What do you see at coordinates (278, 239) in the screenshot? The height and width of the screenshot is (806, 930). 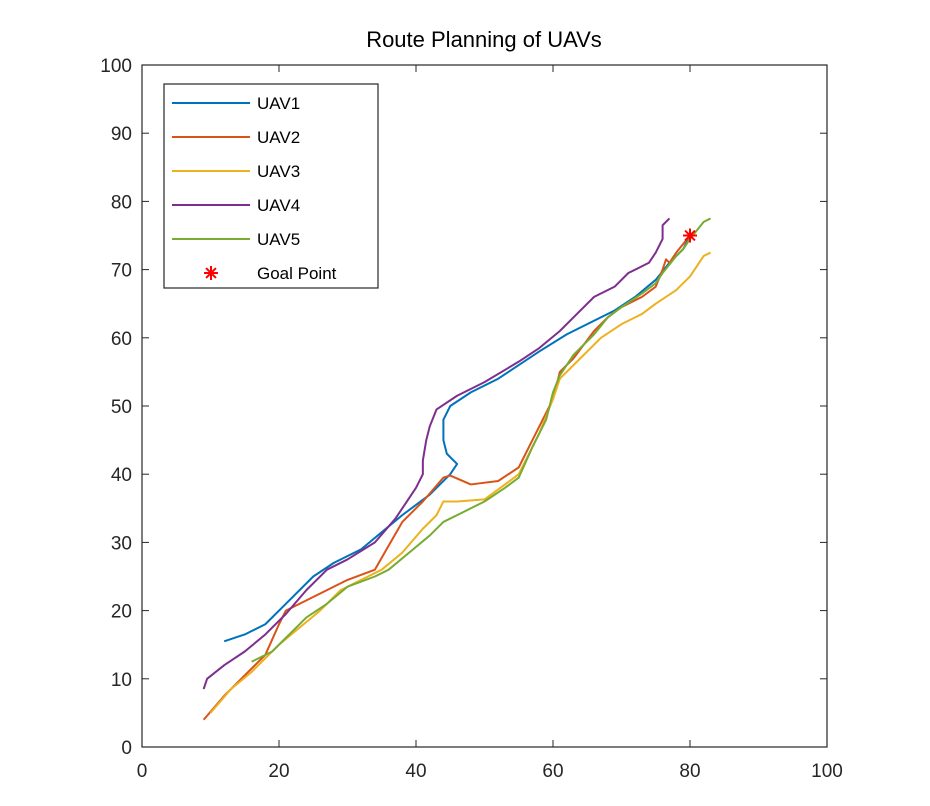 I see `legend-label: UAV5` at bounding box center [278, 239].